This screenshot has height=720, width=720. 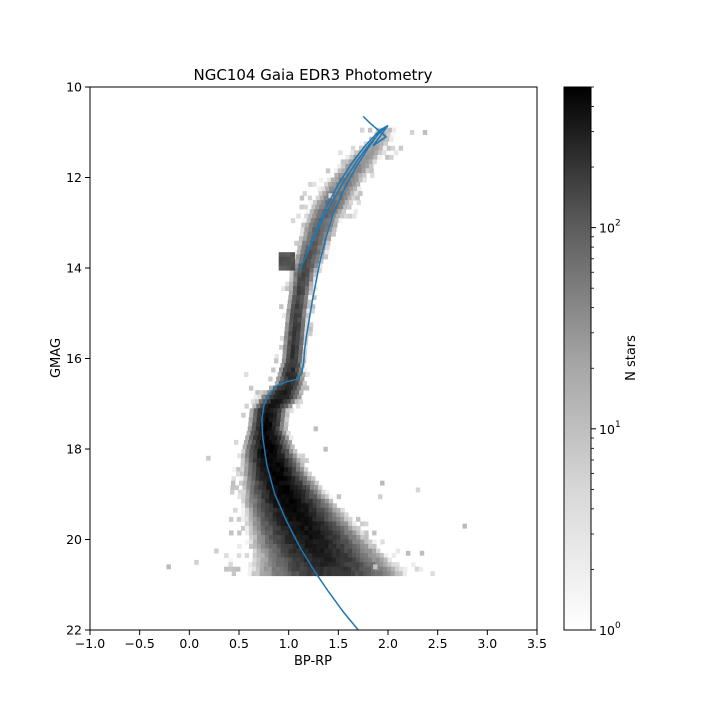 What do you see at coordinates (618, 224) in the screenshot?
I see `colorbar-tick-exponent: 2` at bounding box center [618, 224].